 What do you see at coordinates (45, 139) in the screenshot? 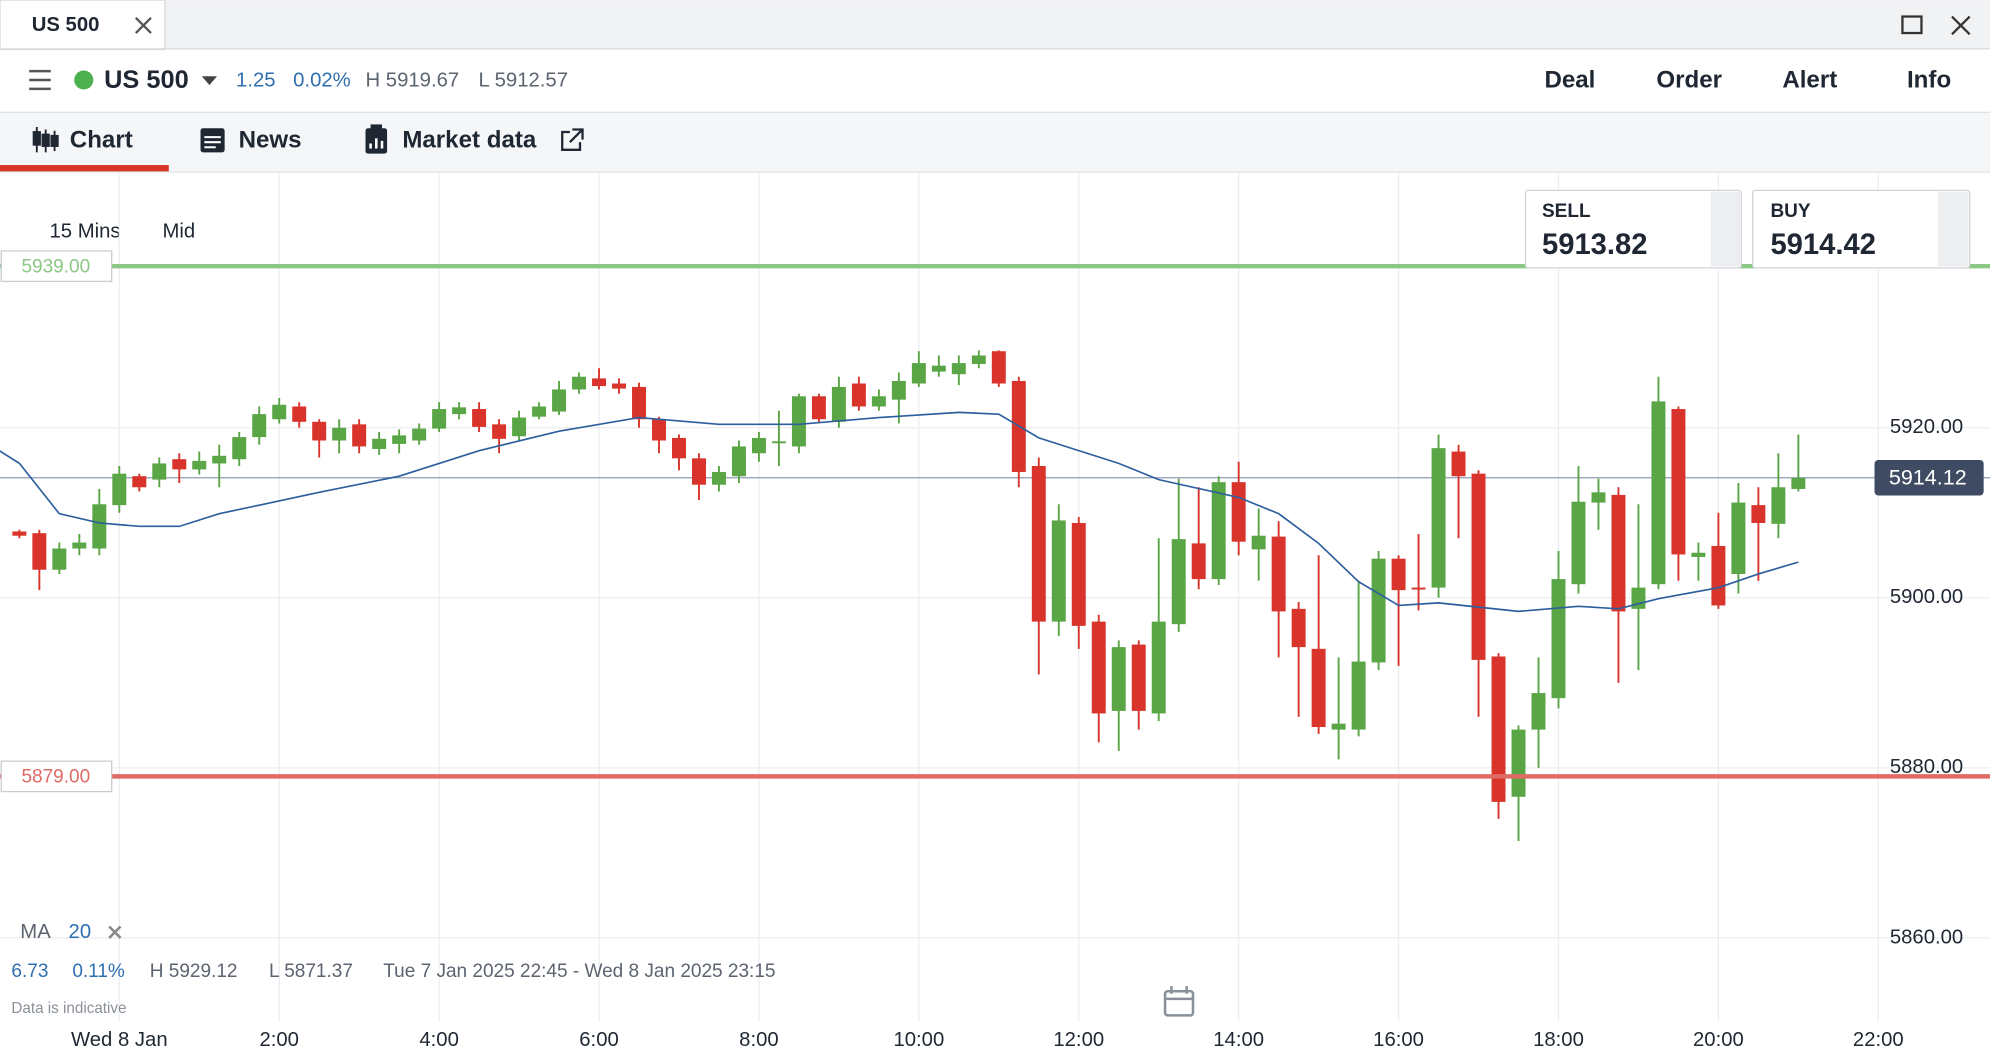
I see `chart-tab-icon` at bounding box center [45, 139].